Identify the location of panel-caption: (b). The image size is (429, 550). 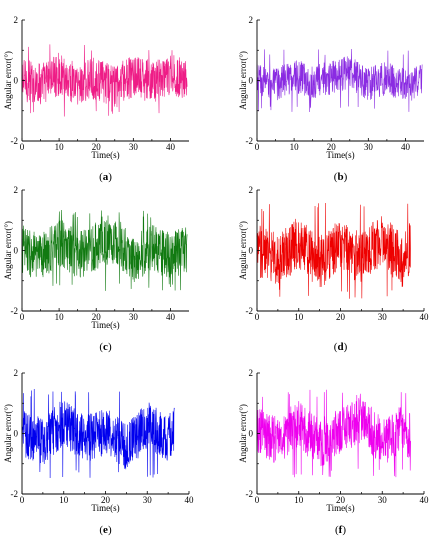
(341, 177).